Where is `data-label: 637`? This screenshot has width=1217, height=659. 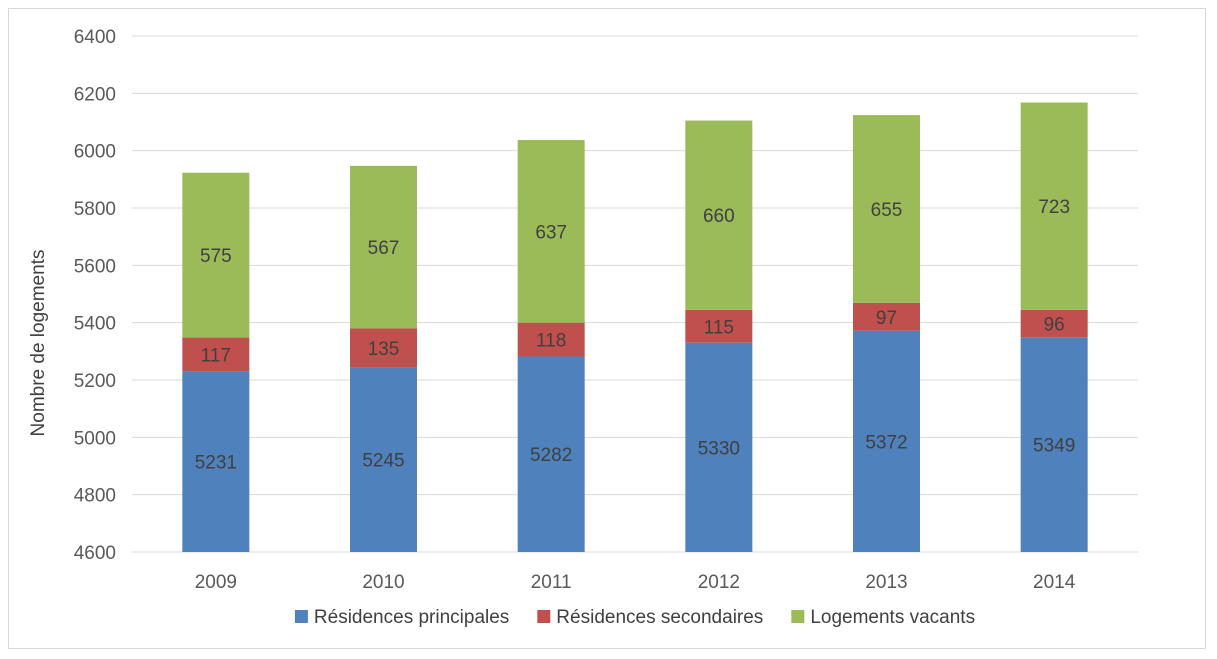 data-label: 637 is located at coordinates (551, 232).